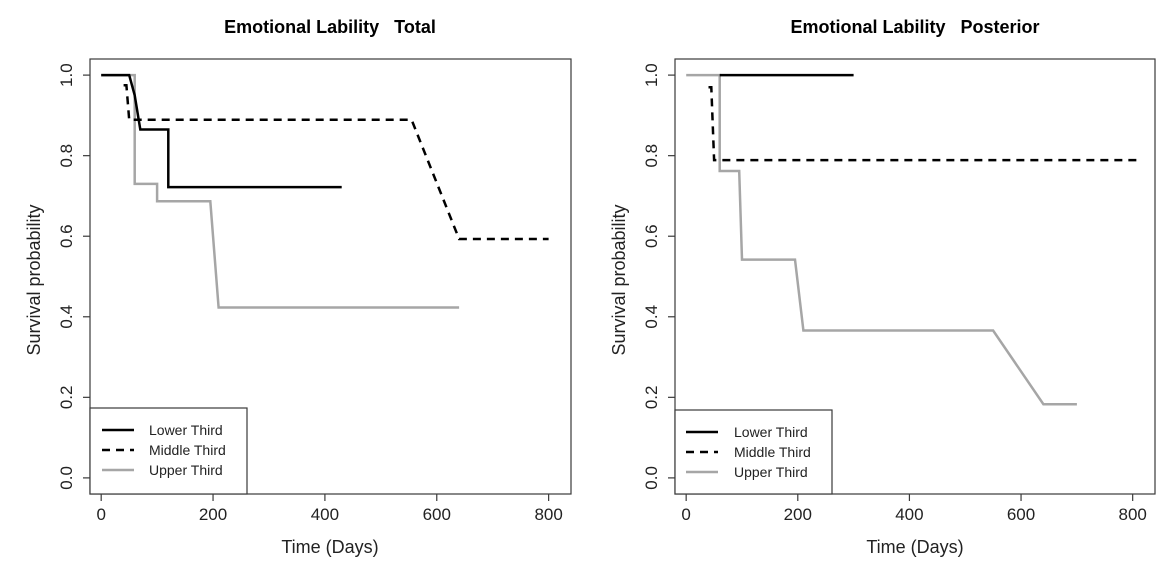 This screenshot has height=564, width=1170. What do you see at coordinates (221, 131) in the screenshot?
I see `series-line-lower-third` at bounding box center [221, 131].